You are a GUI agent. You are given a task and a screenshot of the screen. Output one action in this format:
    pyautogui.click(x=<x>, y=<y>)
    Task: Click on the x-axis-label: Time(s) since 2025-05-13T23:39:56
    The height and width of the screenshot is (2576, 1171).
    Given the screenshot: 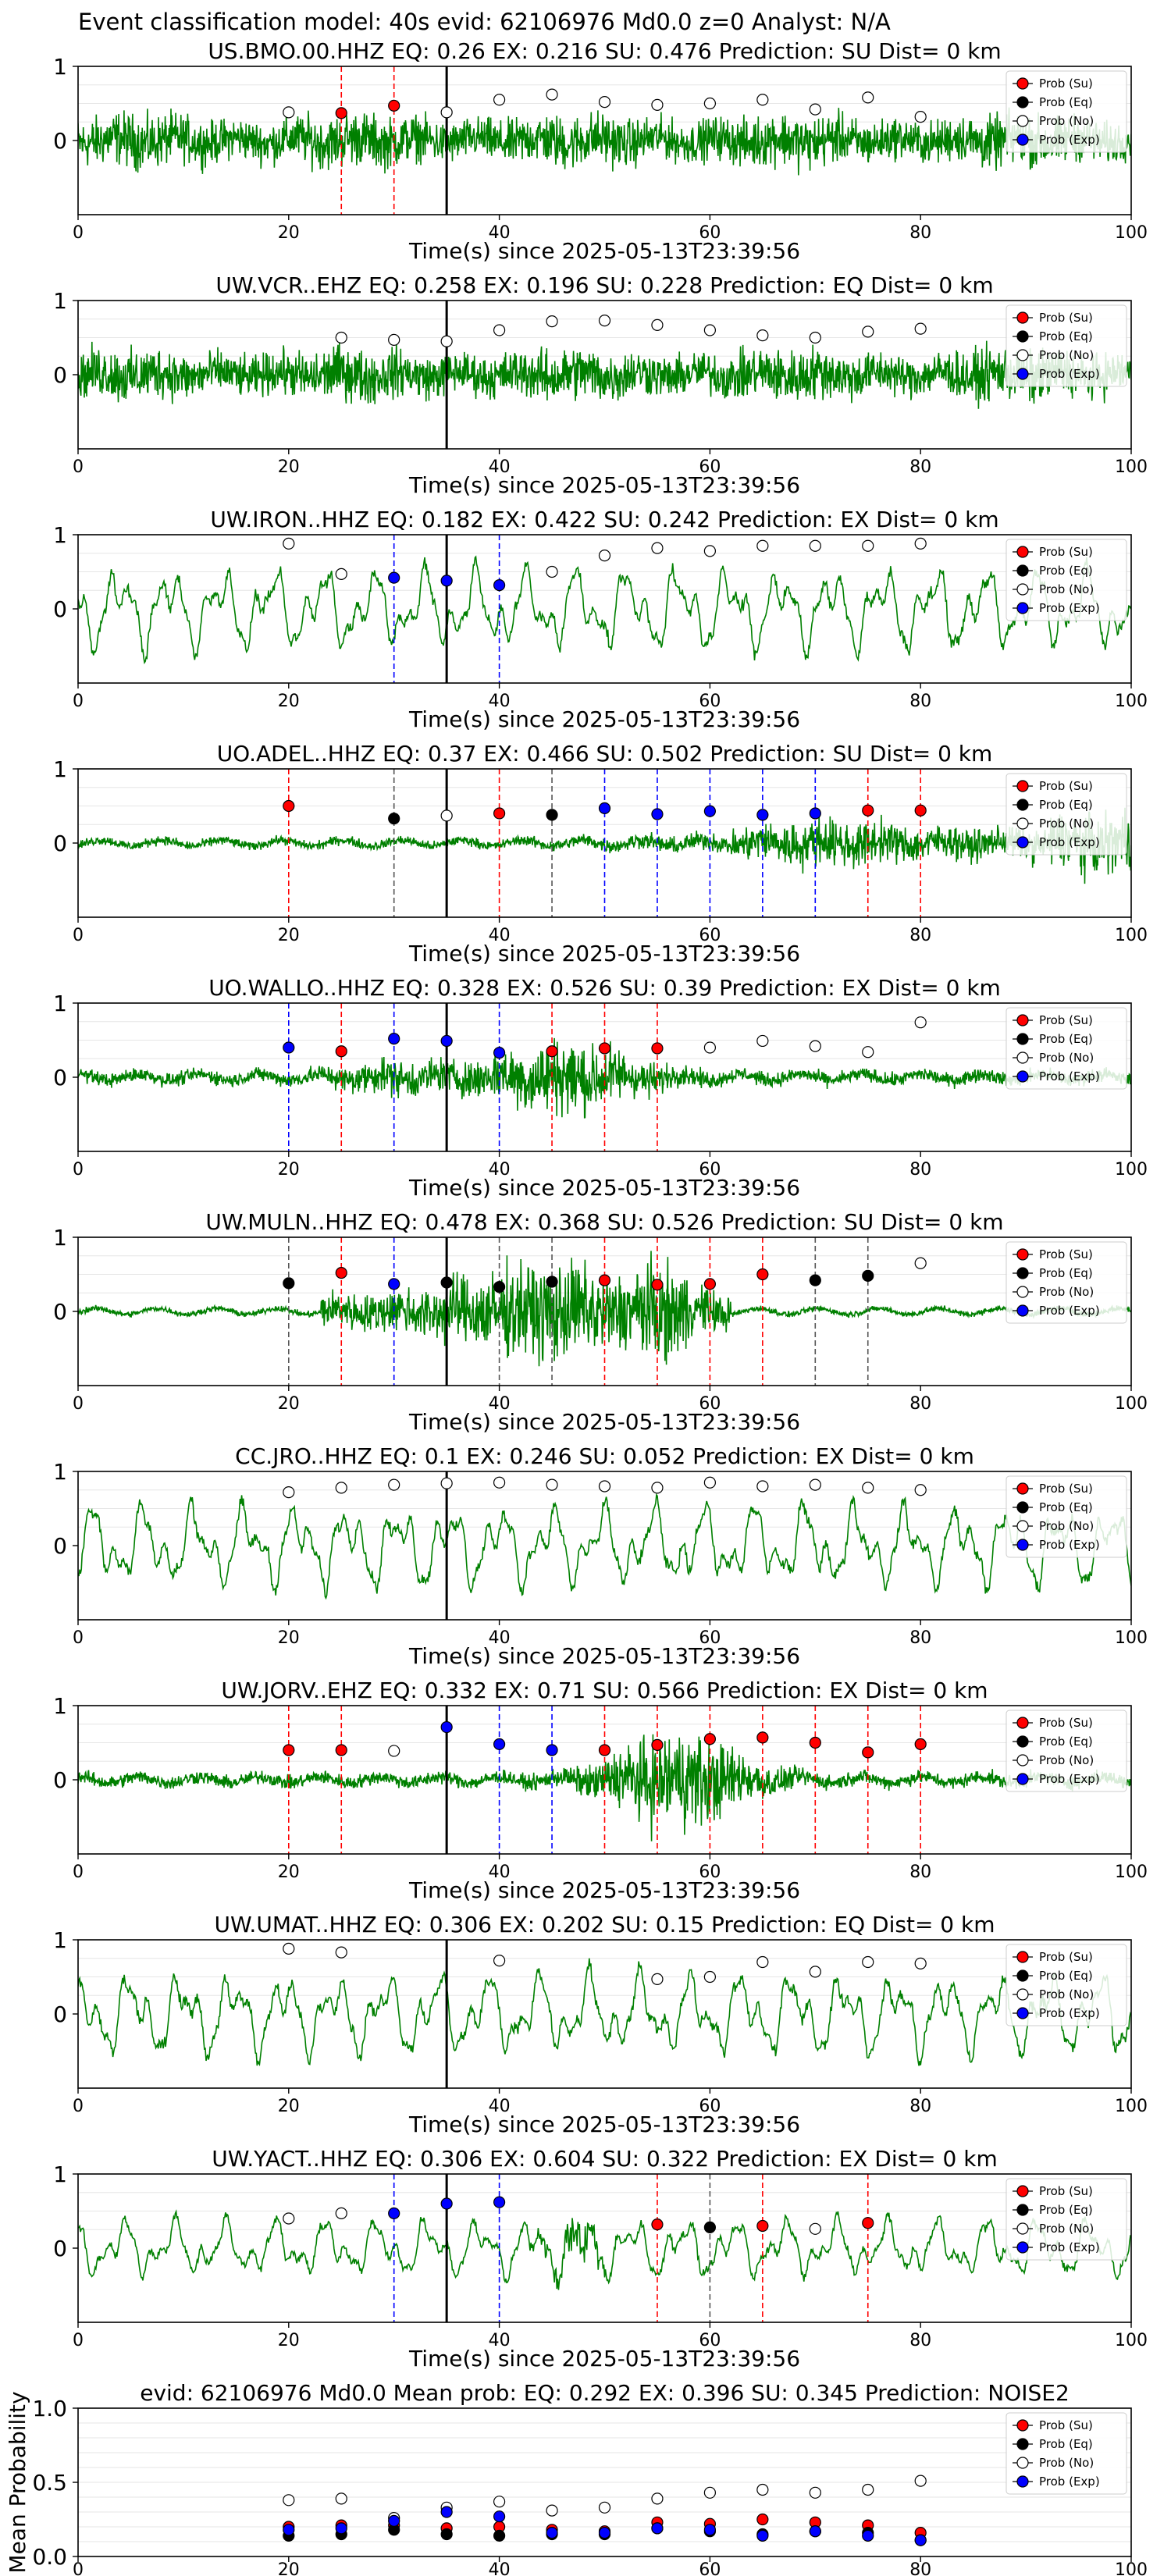 What is the action you would take?
    pyautogui.click(x=604, y=1656)
    